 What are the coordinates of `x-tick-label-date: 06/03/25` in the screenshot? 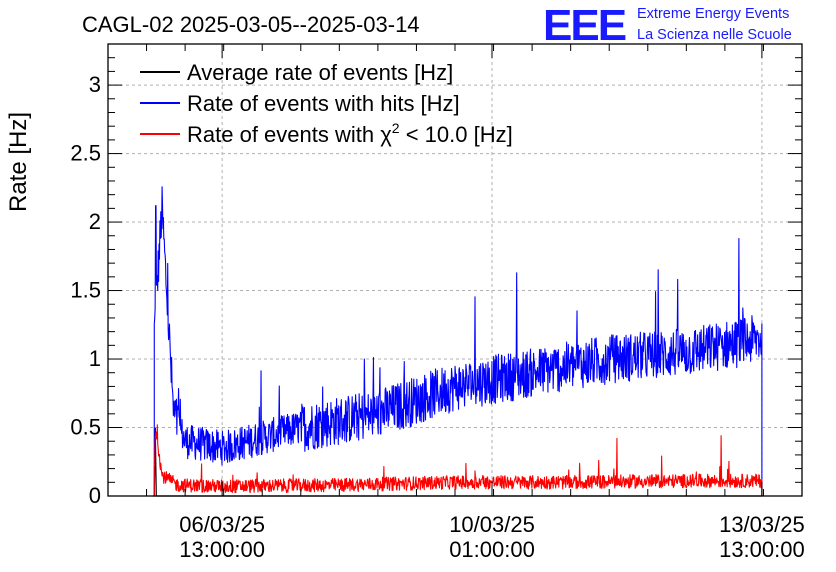 It's located at (222, 524).